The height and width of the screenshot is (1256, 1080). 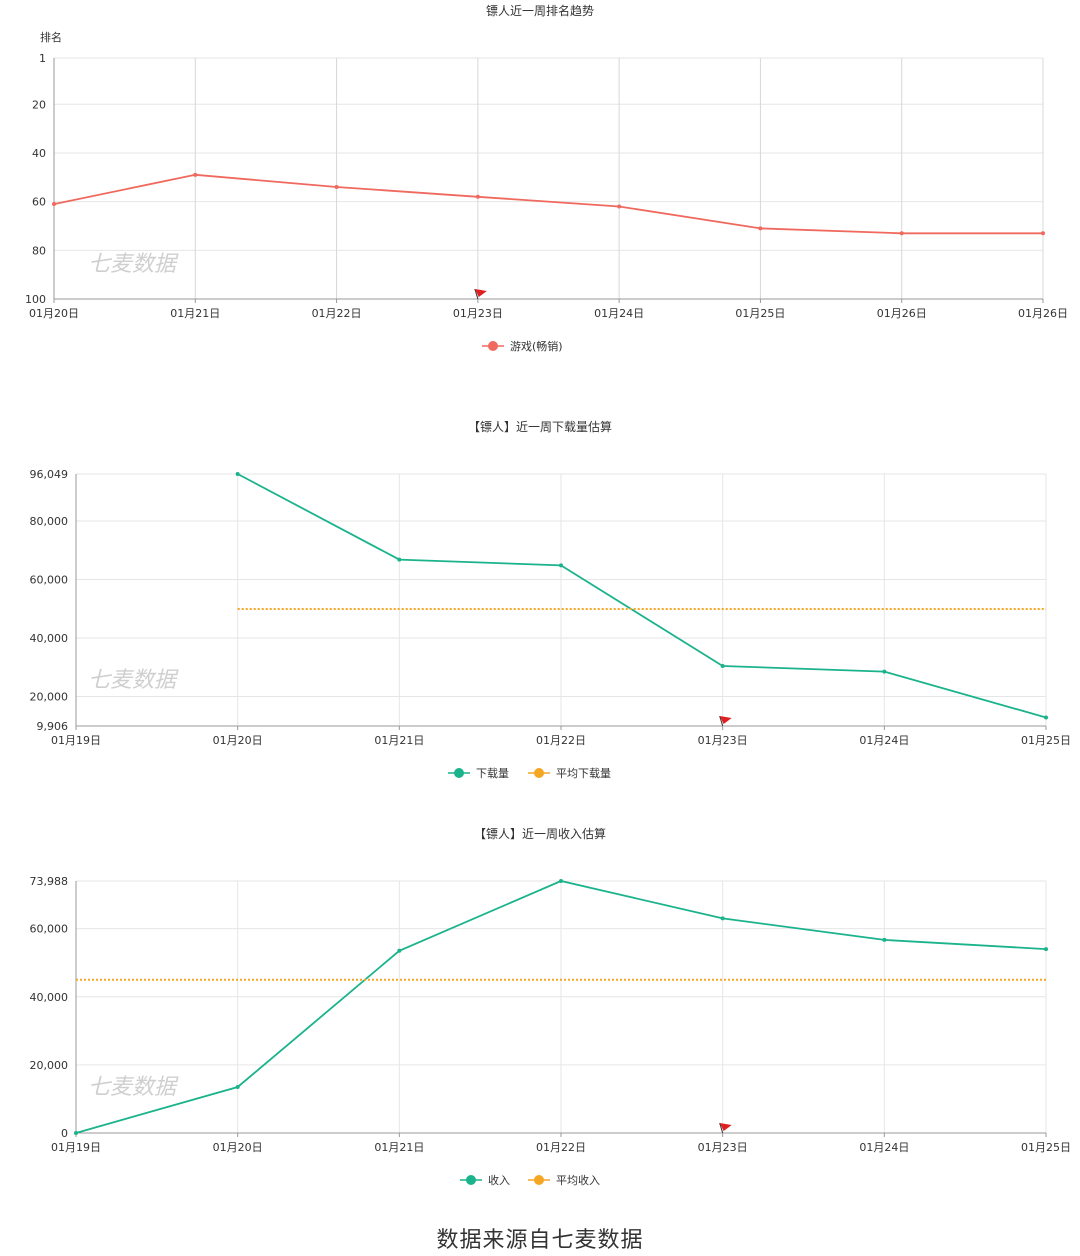 What do you see at coordinates (540, 10) in the screenshot?
I see `chart-title: 镖人近一周排名趋势` at bounding box center [540, 10].